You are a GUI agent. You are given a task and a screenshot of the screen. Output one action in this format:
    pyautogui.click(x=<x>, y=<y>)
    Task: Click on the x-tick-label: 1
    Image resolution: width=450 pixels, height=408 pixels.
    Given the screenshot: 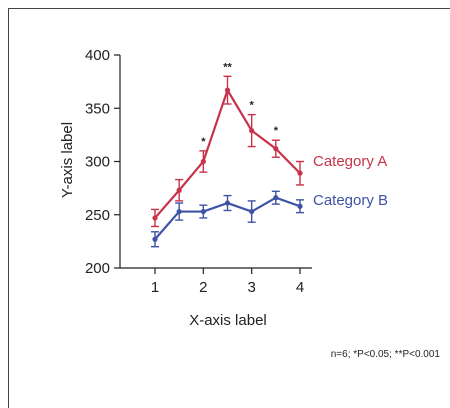 What is the action you would take?
    pyautogui.click(x=155, y=287)
    